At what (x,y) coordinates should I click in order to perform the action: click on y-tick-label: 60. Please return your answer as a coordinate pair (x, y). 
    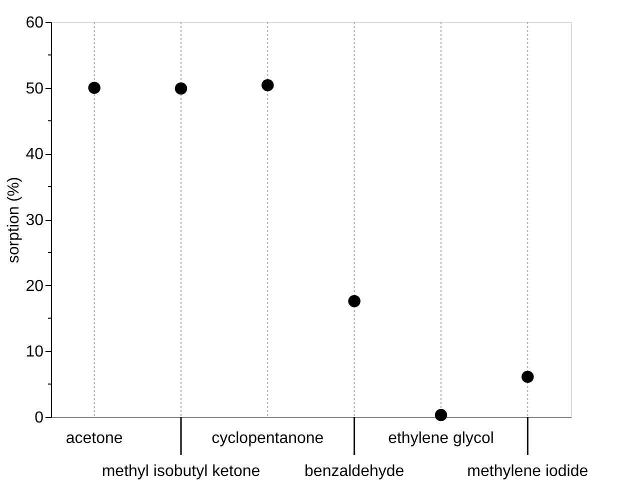
    Looking at the image, I should click on (35, 23).